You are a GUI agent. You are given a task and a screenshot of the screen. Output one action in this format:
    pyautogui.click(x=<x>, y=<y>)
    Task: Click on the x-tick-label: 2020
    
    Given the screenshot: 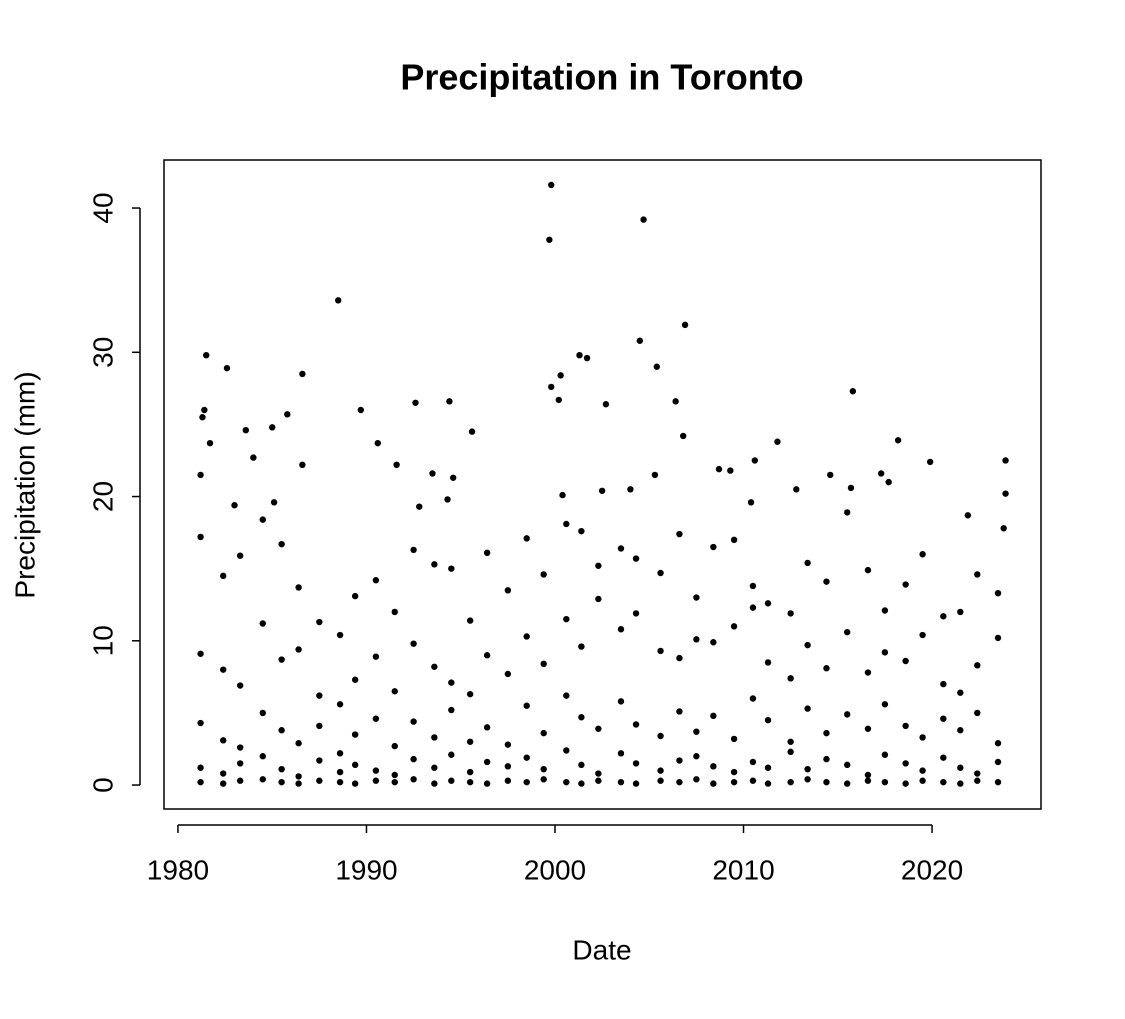 What is the action you would take?
    pyautogui.click(x=932, y=869)
    